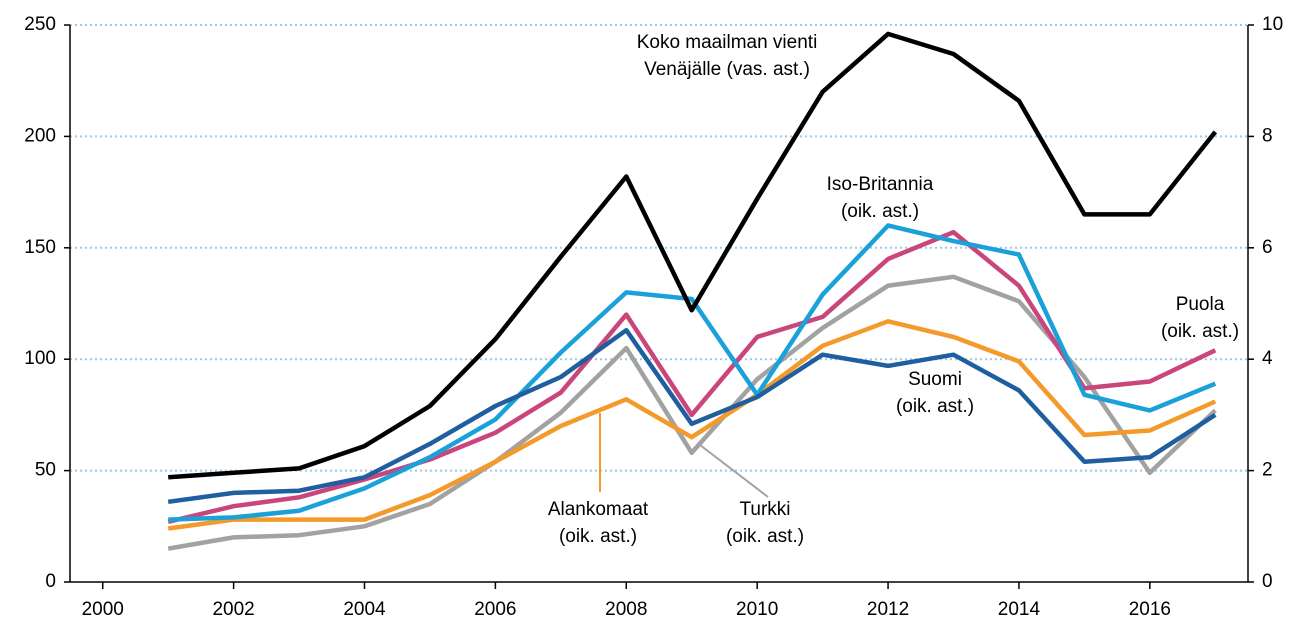  Describe the element at coordinates (45, 470) in the screenshot. I see `y-tick-label: 50` at that location.